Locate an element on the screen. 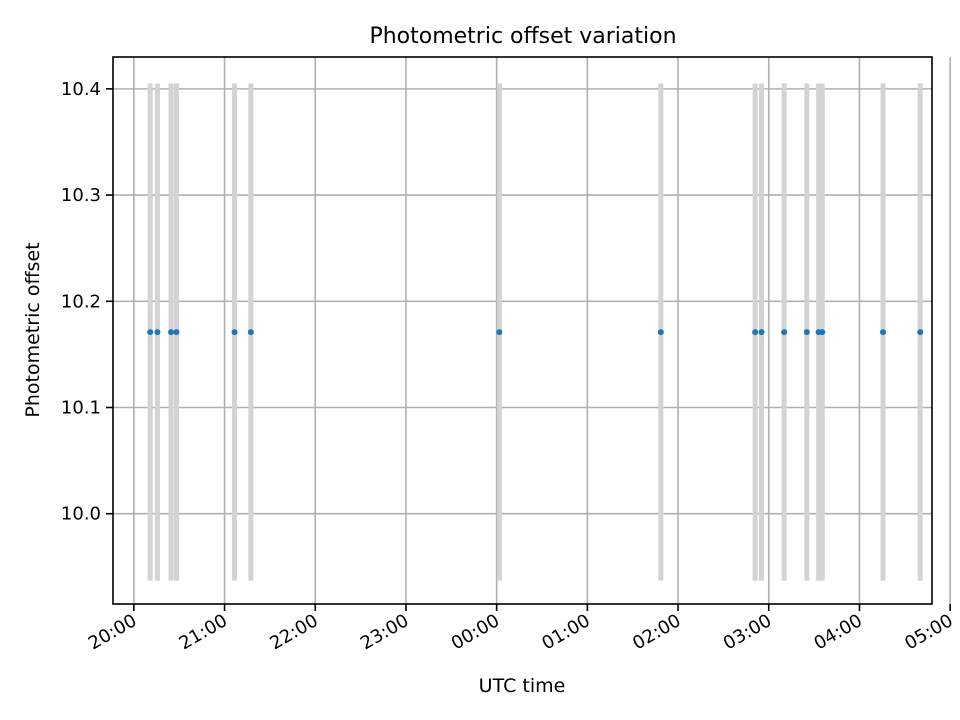  y-tick-label: 10.4 is located at coordinates (81, 89).